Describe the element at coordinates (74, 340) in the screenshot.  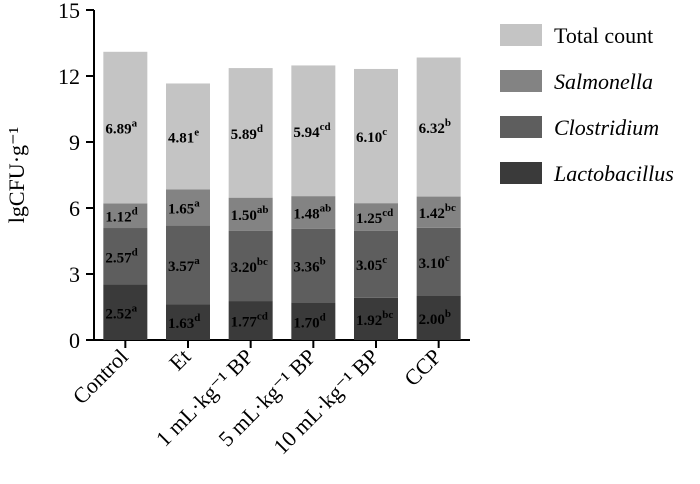
I see `y-tick-label: 0` at that location.